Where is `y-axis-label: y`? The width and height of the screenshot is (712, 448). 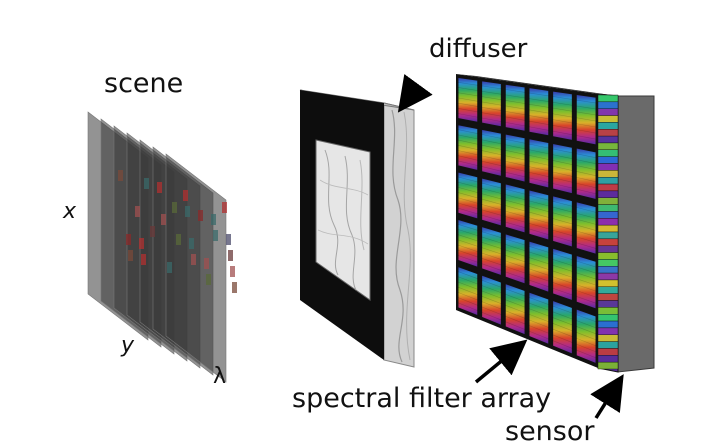 y-axis-label: y is located at coordinates (127, 345).